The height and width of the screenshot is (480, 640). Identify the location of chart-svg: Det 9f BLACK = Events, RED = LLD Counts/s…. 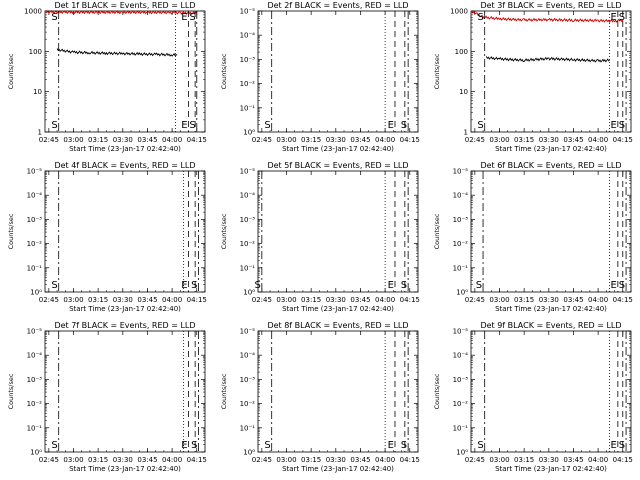
(533, 397).